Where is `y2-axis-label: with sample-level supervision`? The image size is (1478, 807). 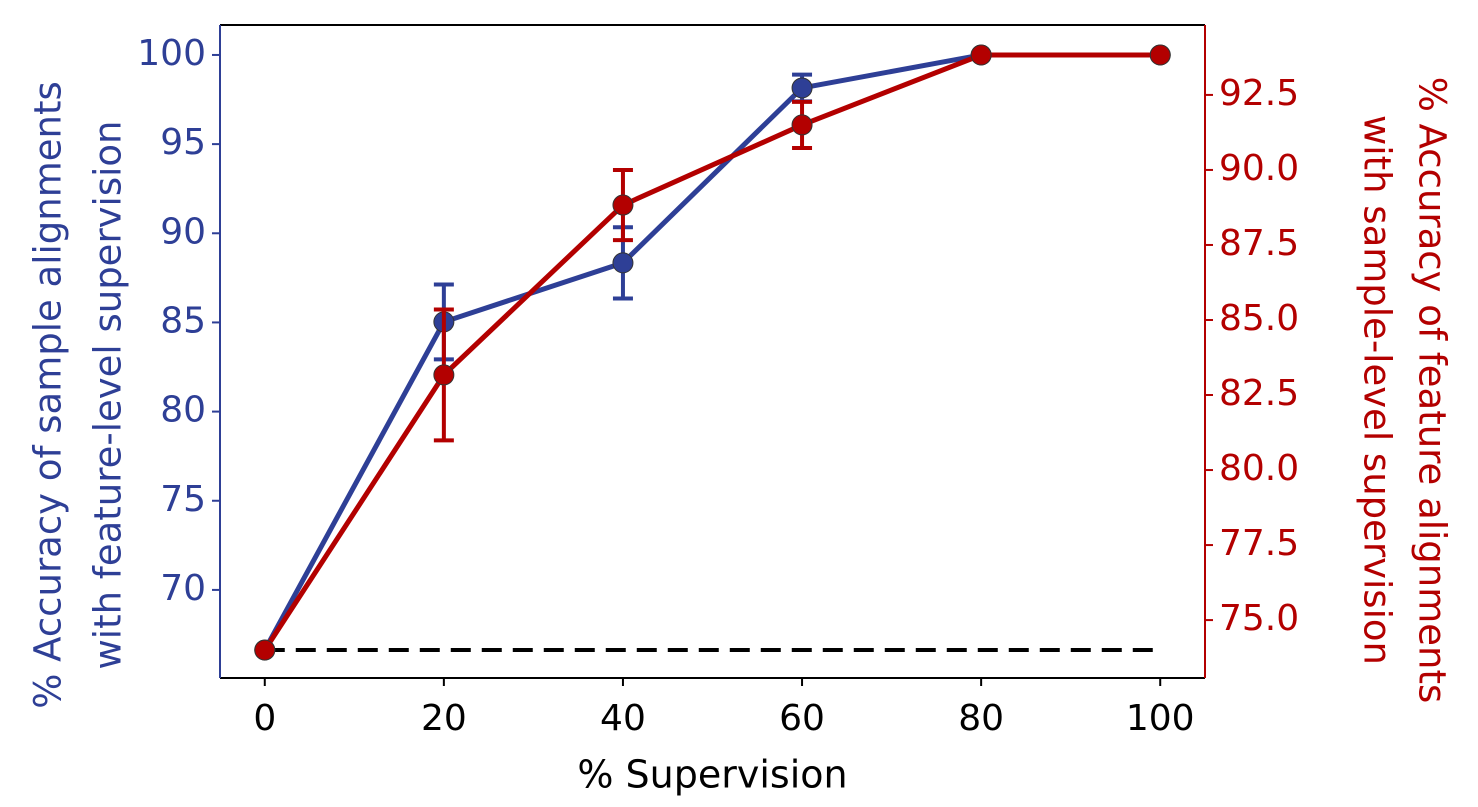 y2-axis-label: with sample-level supervision is located at coordinates (1377, 390).